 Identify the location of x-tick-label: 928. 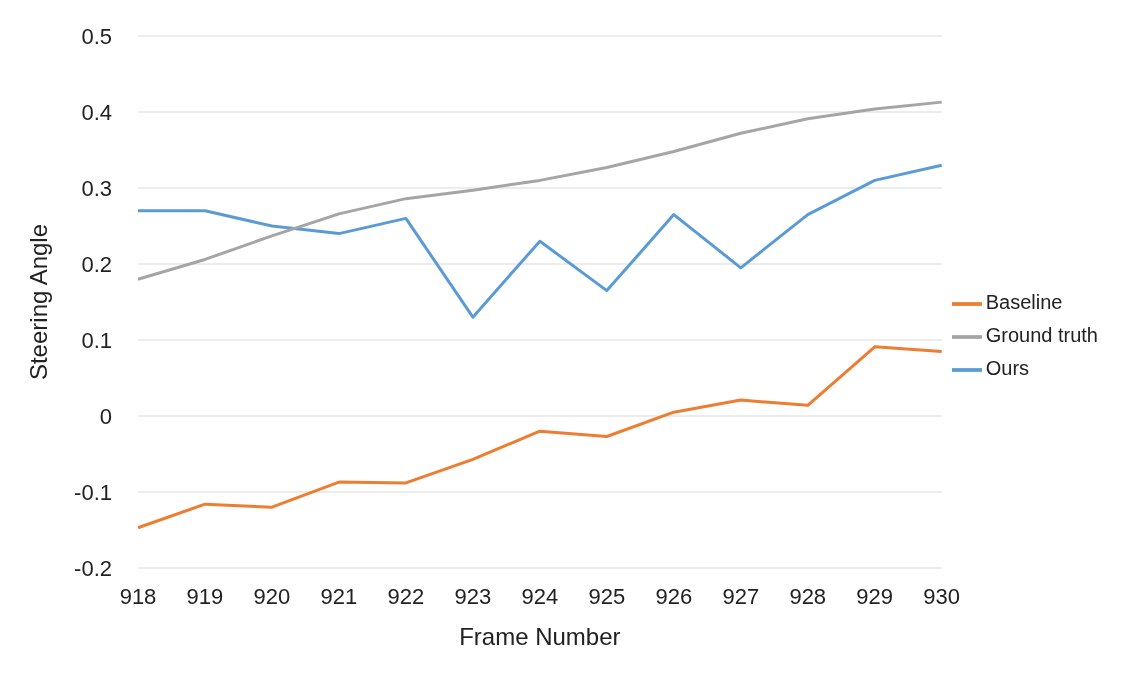
(808, 596).